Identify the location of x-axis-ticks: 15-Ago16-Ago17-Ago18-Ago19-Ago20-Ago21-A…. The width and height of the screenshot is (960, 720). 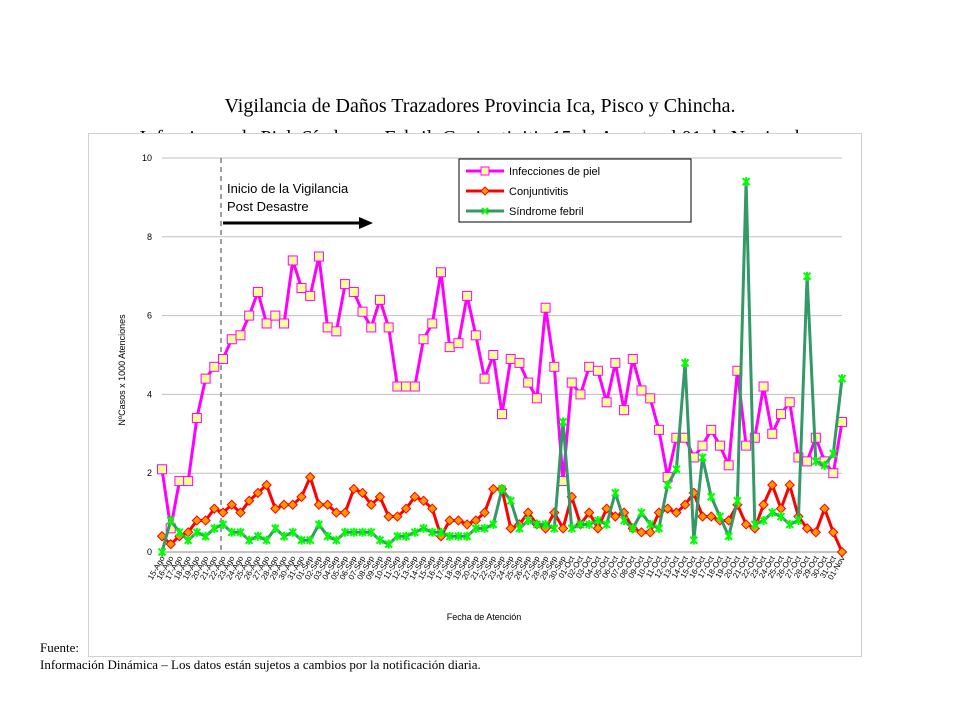
(496, 568).